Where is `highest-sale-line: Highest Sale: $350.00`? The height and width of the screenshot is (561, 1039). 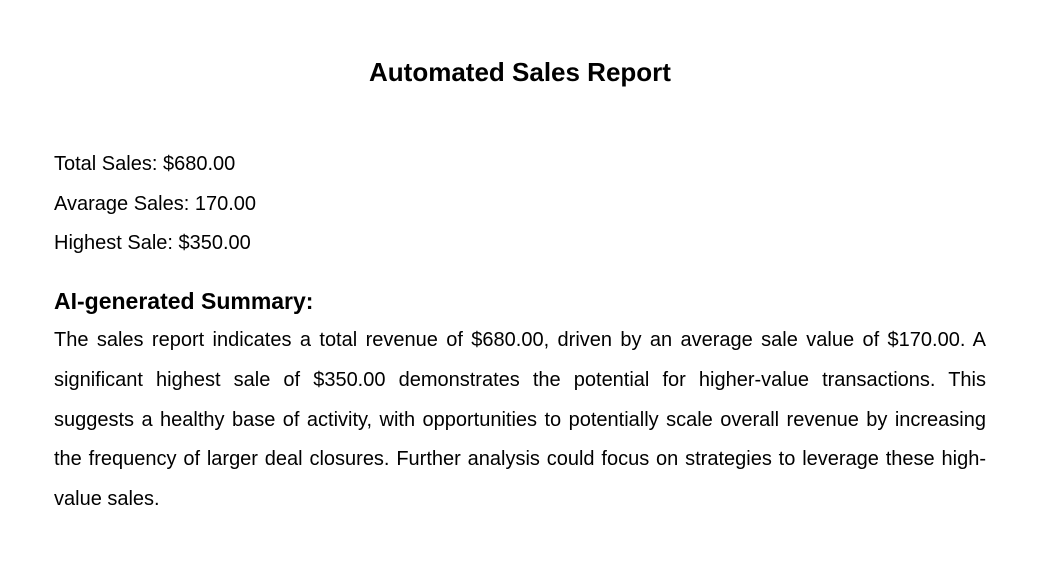 highest-sale-line: Highest Sale: $350.00 is located at coordinates (152, 243).